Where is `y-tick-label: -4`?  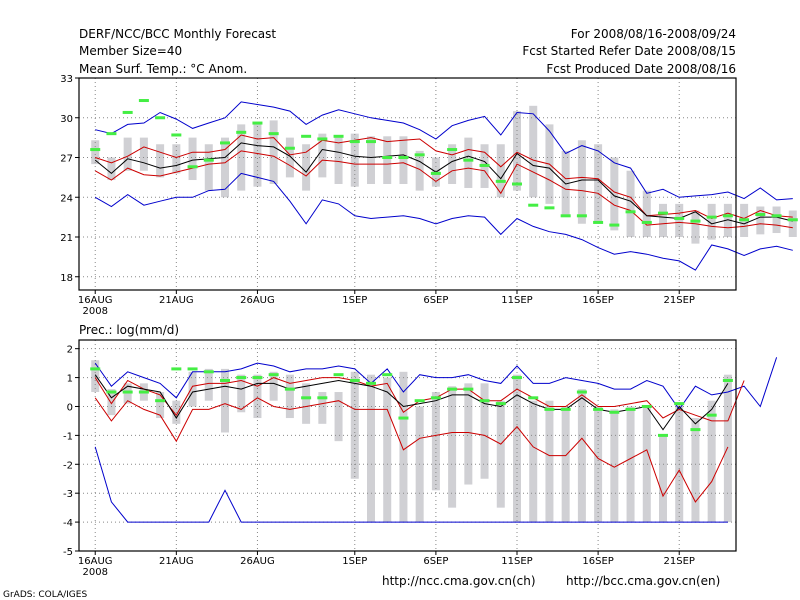 y-tick-label: -4 is located at coordinates (68, 523).